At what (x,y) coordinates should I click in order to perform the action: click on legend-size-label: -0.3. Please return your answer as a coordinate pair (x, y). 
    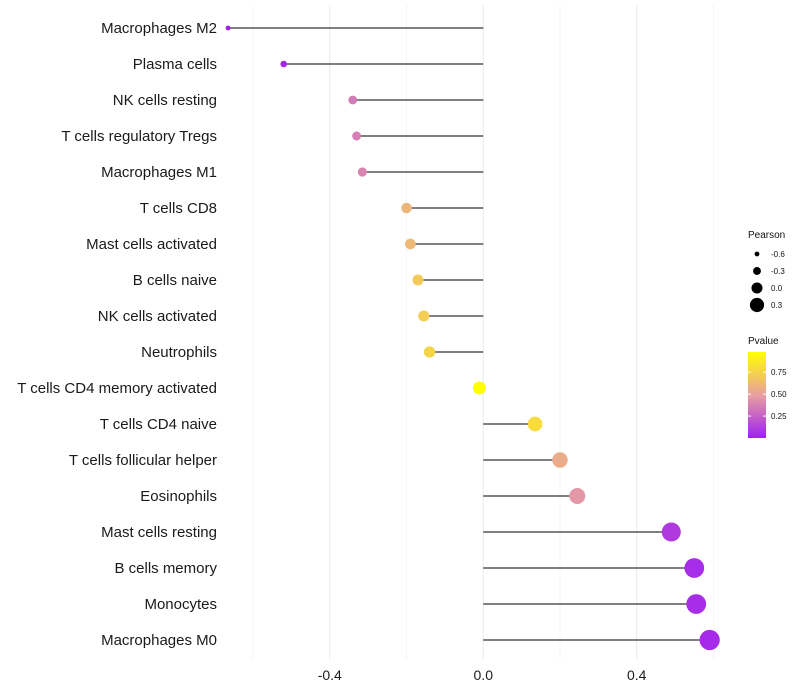
    Looking at the image, I should click on (778, 271).